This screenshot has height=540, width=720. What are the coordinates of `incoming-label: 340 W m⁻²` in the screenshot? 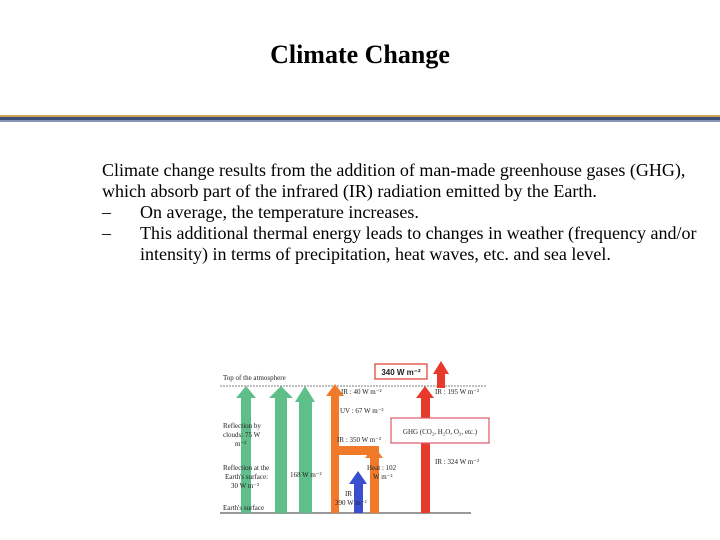 It's located at (401, 372).